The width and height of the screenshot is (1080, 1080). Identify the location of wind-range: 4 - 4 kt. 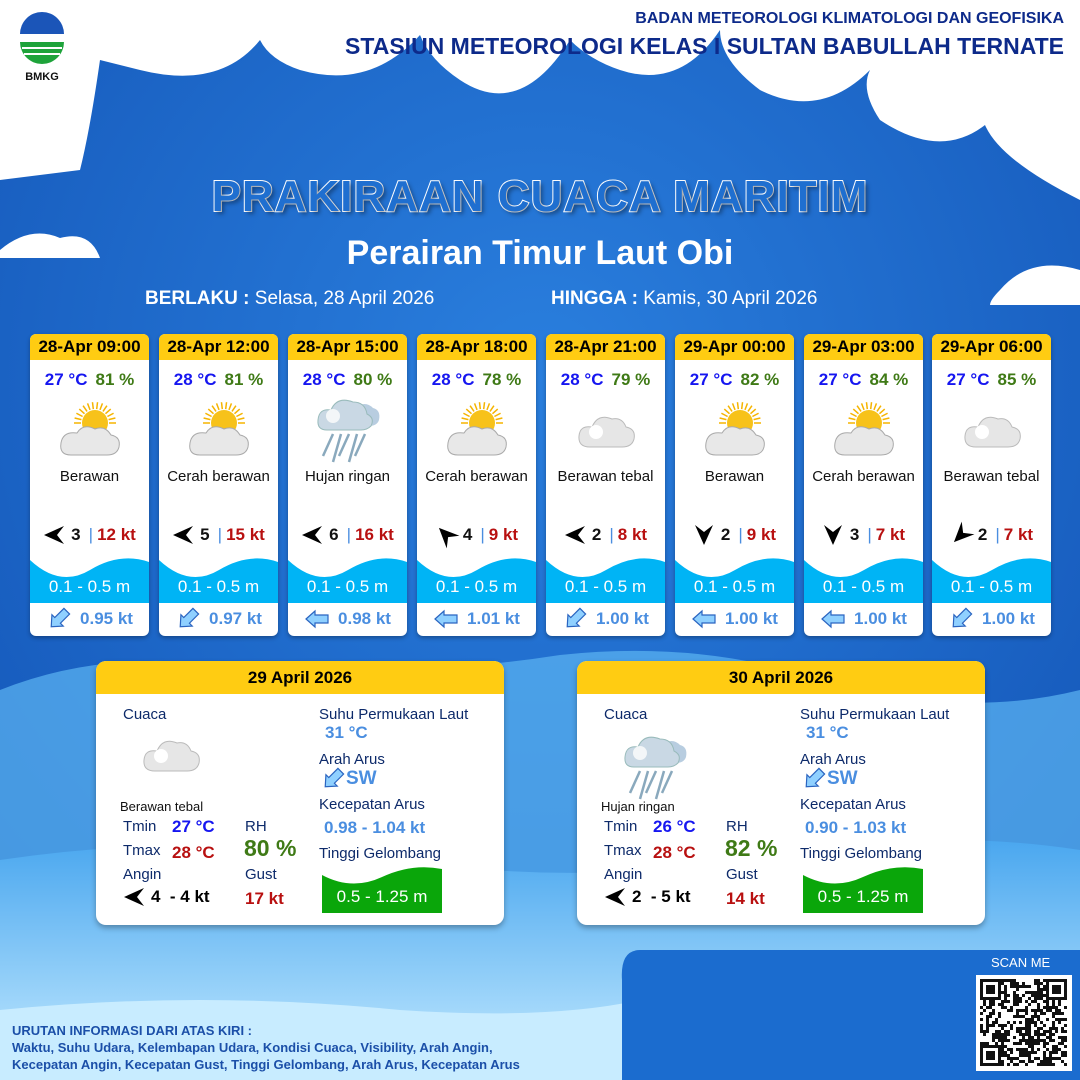
(180, 896).